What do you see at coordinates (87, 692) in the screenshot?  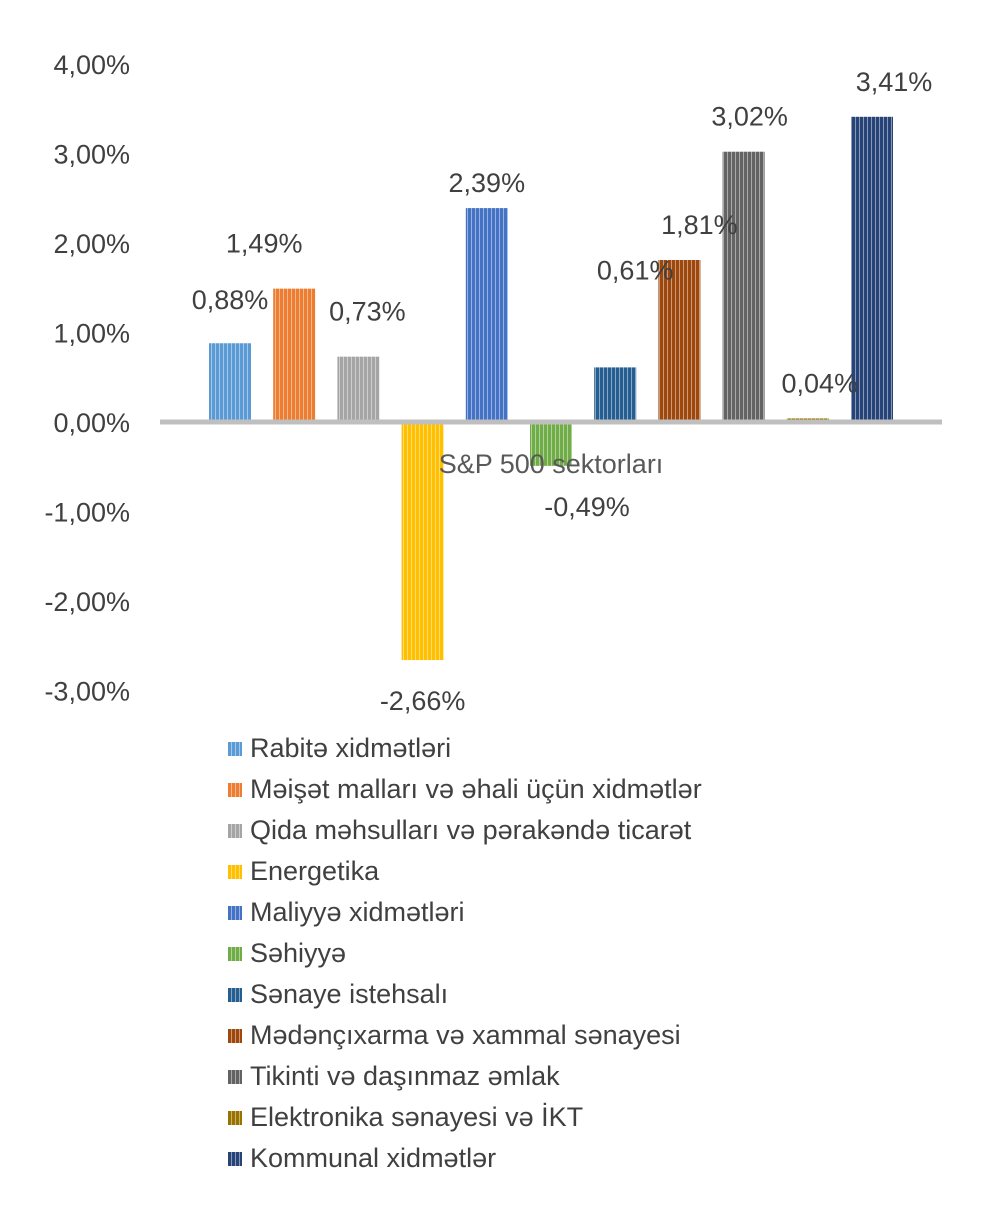 I see `y-tick-label: -3,00%` at bounding box center [87, 692].